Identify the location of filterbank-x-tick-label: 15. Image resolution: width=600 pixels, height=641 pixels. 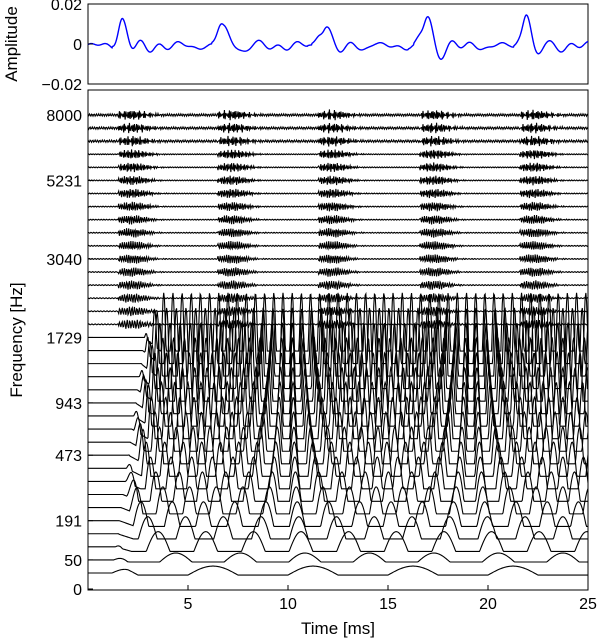
(388, 604).